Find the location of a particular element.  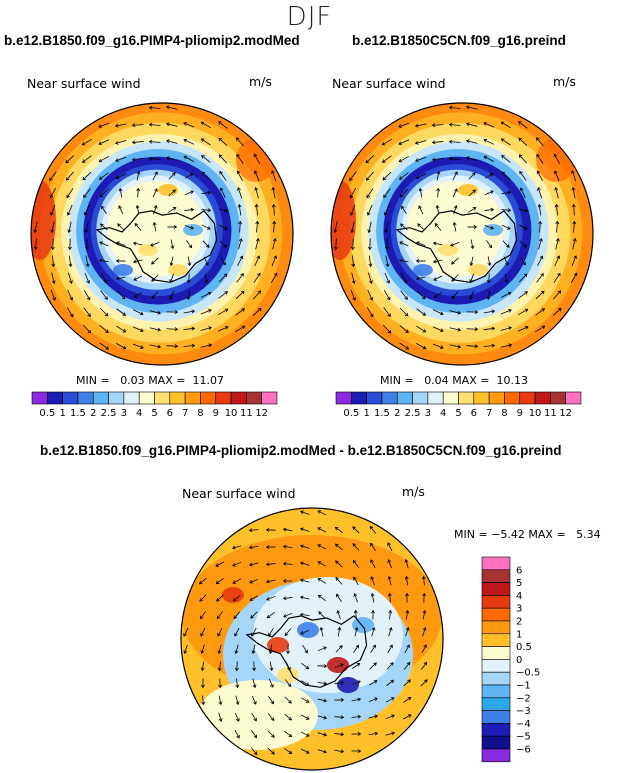

panel1-colorbar-tick-label: 6 is located at coordinates (170, 413).